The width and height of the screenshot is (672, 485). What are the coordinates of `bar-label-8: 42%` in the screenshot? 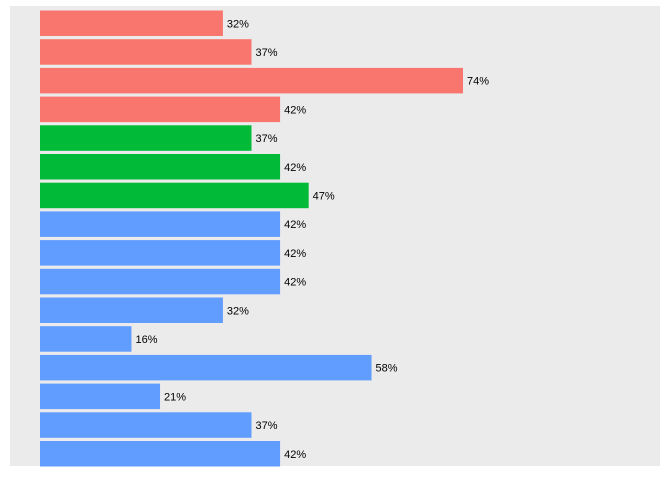 It's located at (295, 225).